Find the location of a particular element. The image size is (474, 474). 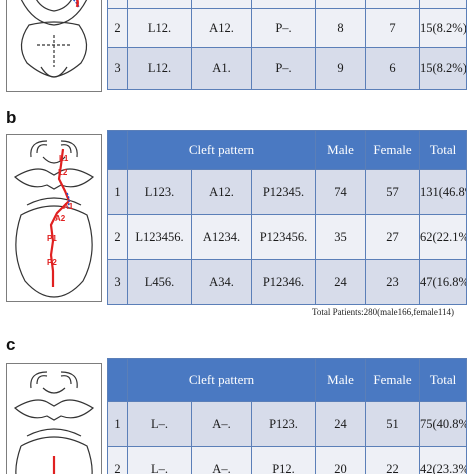

panel-a-figure is located at coordinates (54, 46).